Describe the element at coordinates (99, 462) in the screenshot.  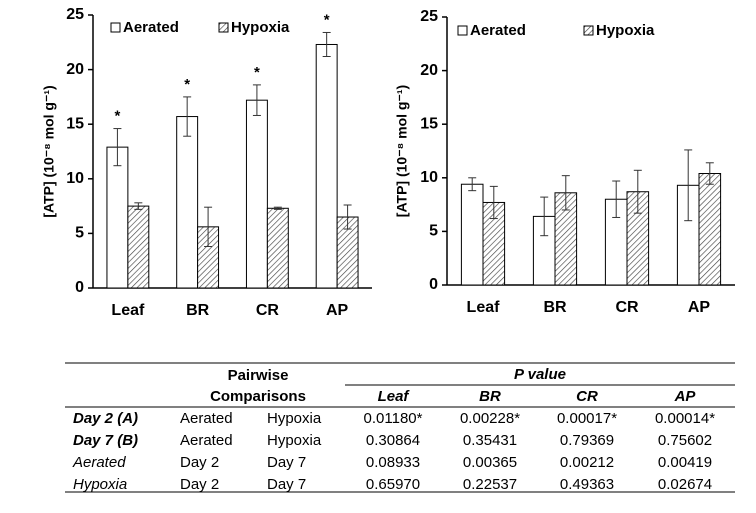
I see `row-label: Aerated` at that location.